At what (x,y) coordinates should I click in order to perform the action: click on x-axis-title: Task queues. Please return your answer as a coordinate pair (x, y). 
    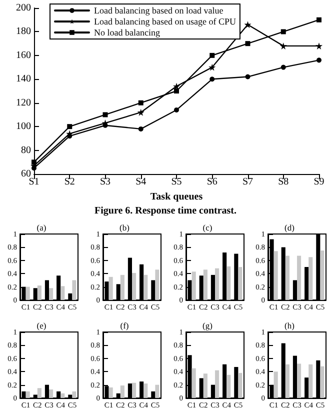
    Looking at the image, I should click on (176, 196).